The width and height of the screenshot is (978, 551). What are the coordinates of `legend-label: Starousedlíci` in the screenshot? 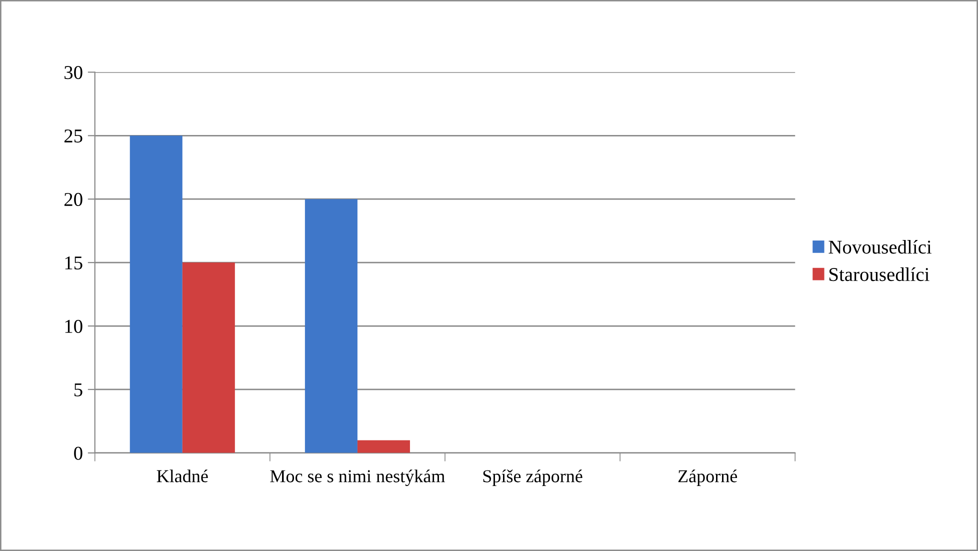 It's located at (879, 274).